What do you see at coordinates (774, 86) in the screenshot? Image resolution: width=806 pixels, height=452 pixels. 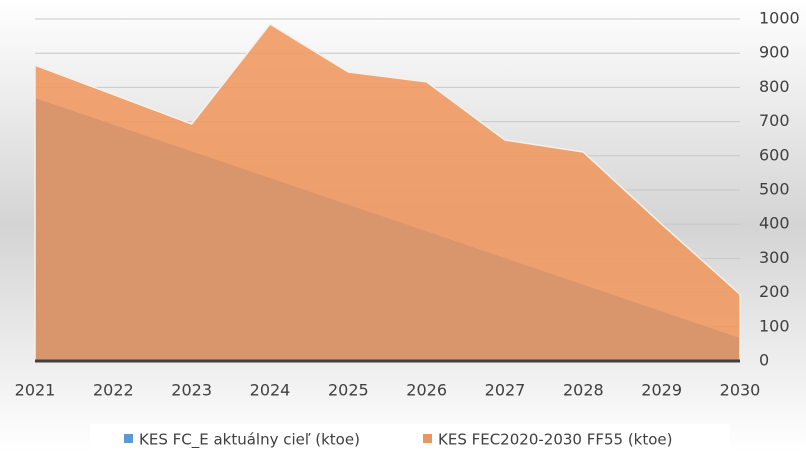 I see `y-tick-label: 800` at bounding box center [774, 86].